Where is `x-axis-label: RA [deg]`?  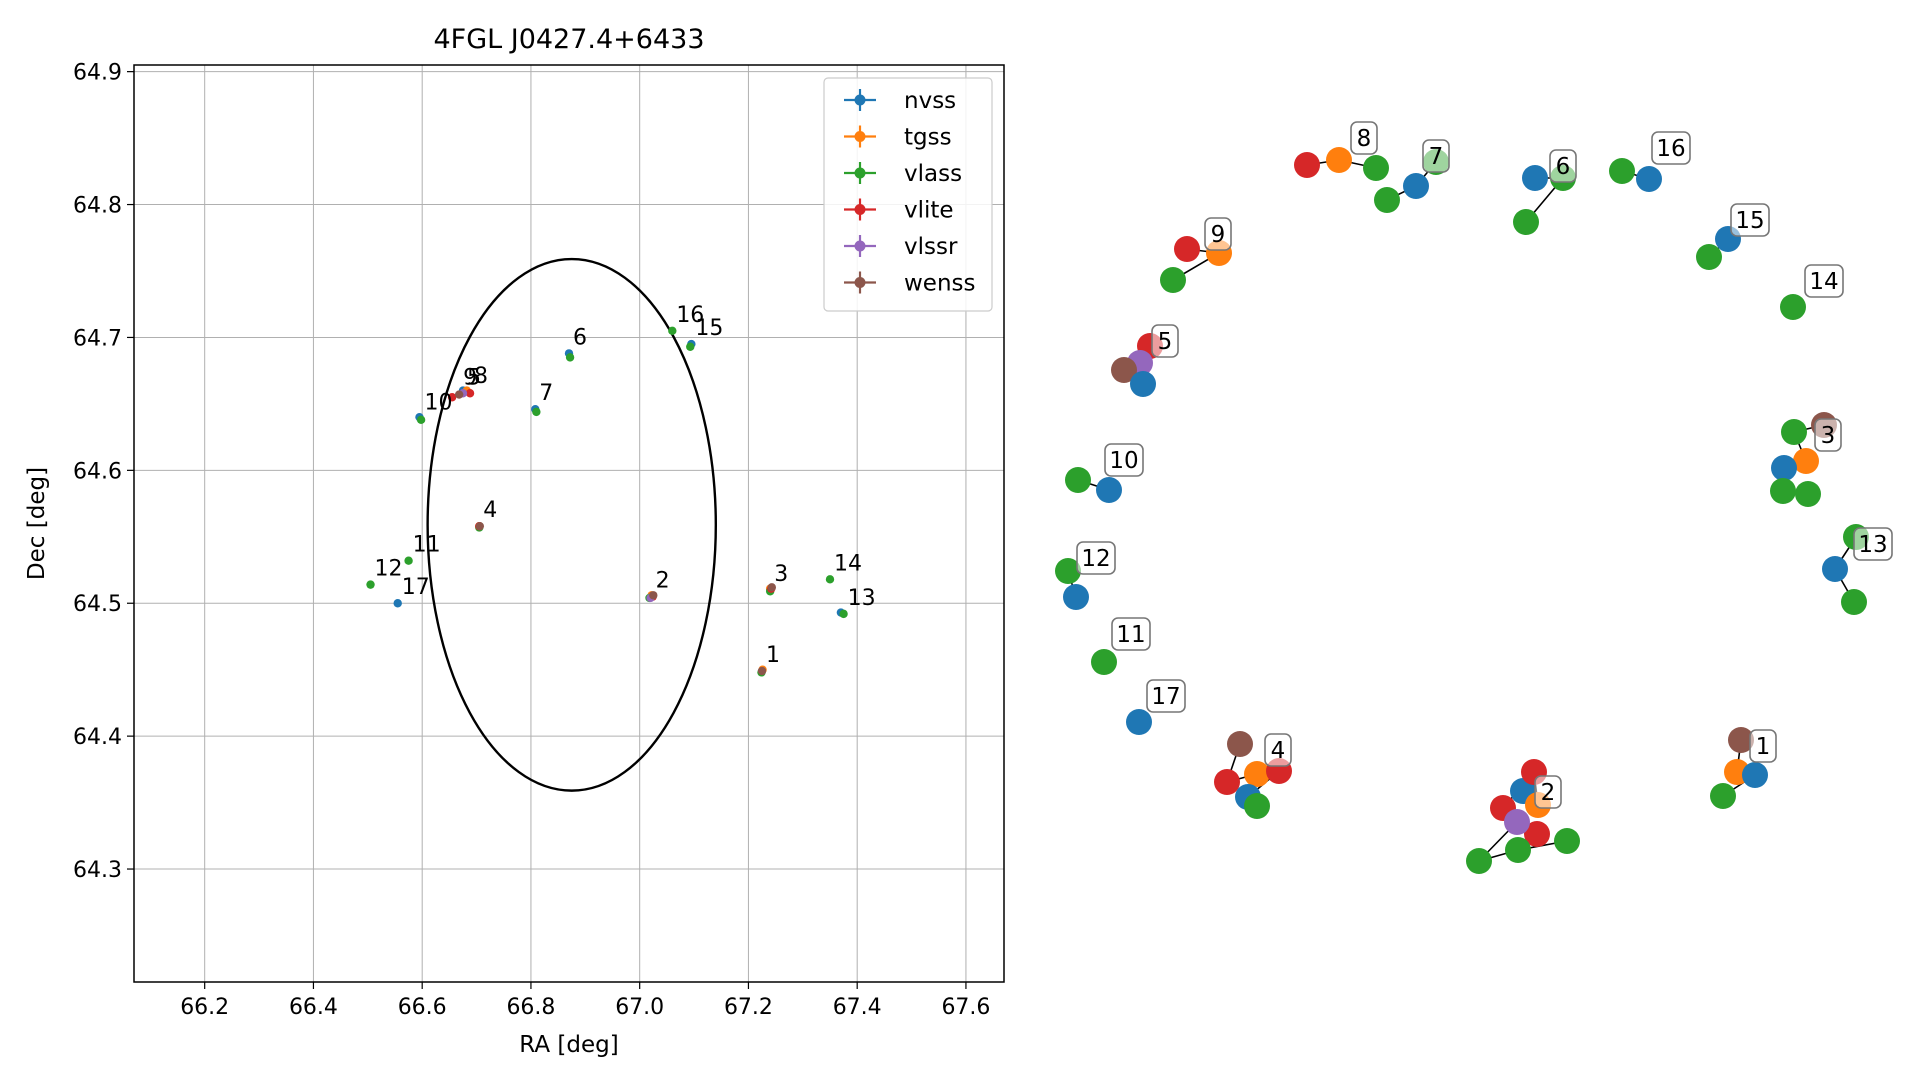 x-axis-label: RA [deg] is located at coordinates (568, 1045).